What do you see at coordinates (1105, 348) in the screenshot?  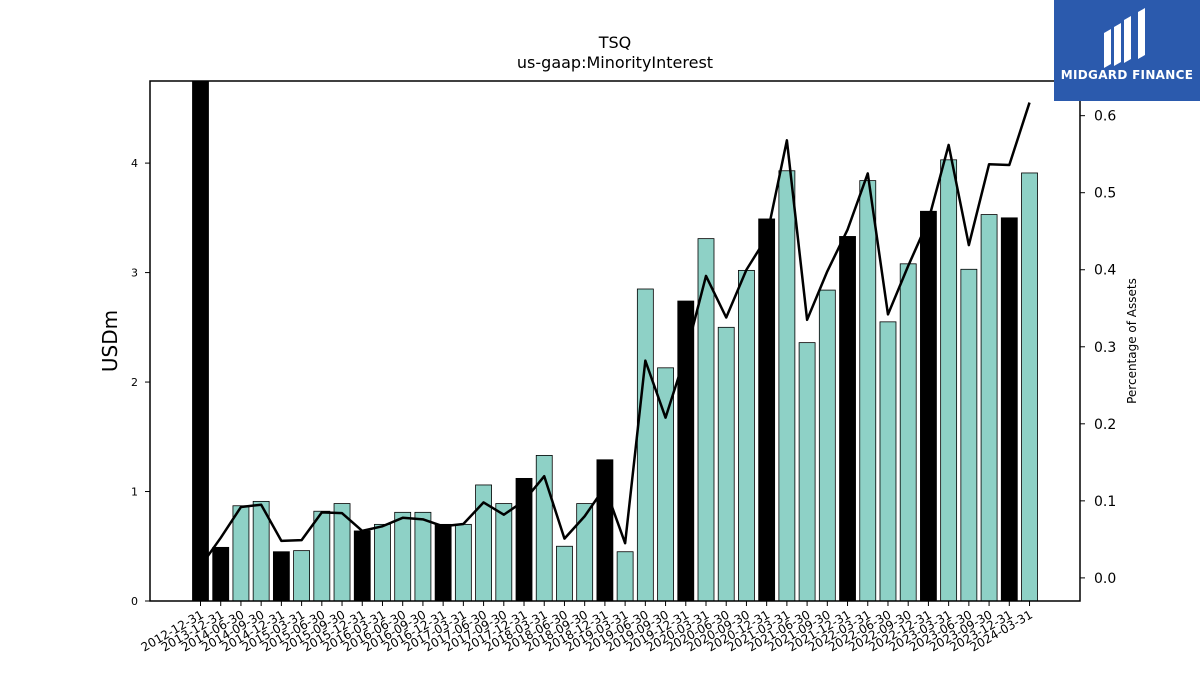 I see `y2-tick-label: 0.3` at bounding box center [1105, 348].